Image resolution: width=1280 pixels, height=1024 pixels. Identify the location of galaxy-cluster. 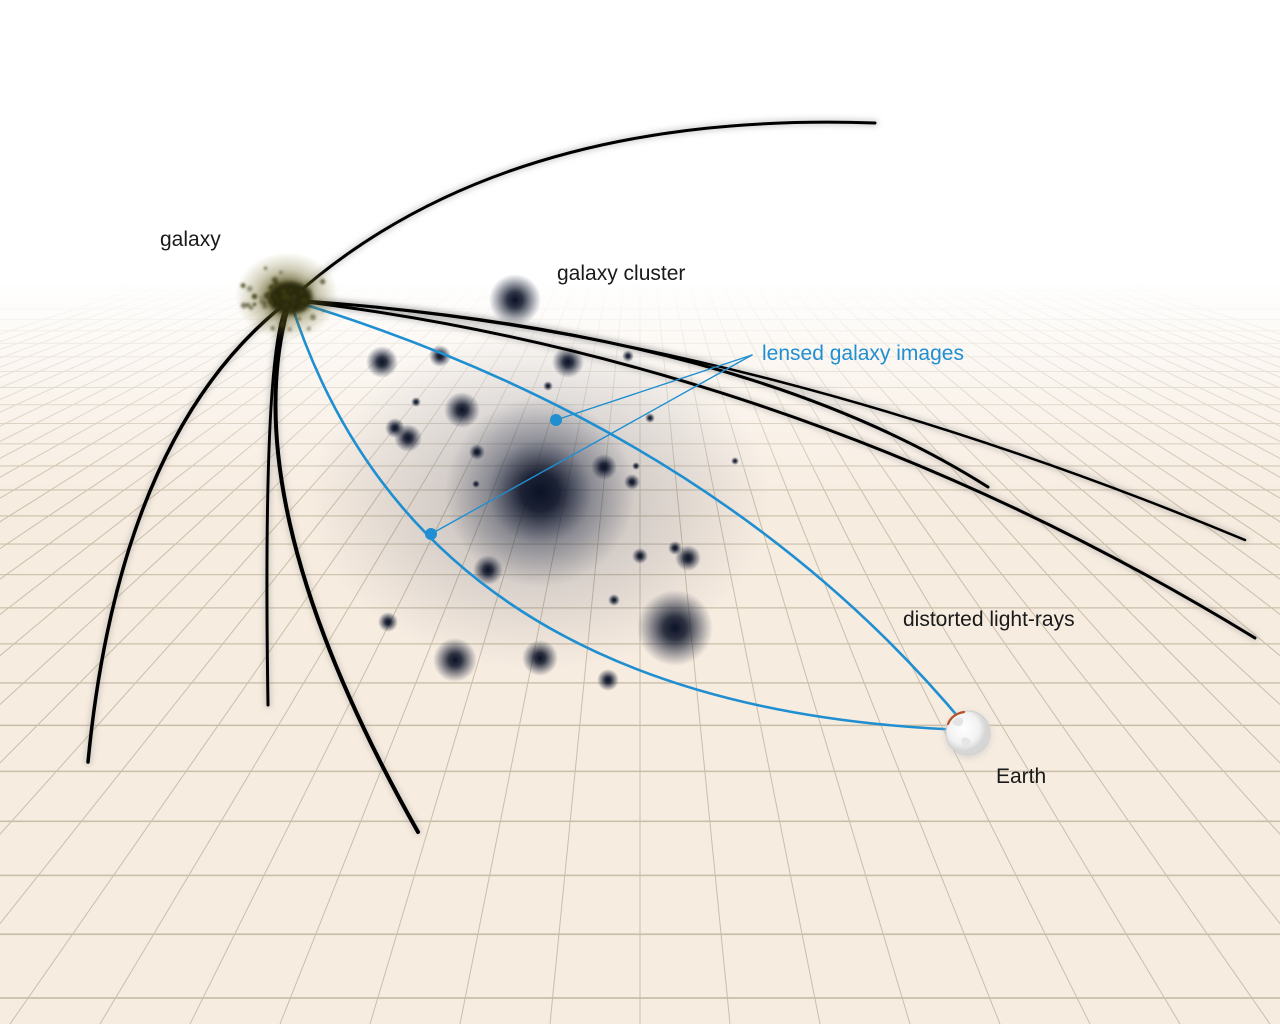
(540, 482).